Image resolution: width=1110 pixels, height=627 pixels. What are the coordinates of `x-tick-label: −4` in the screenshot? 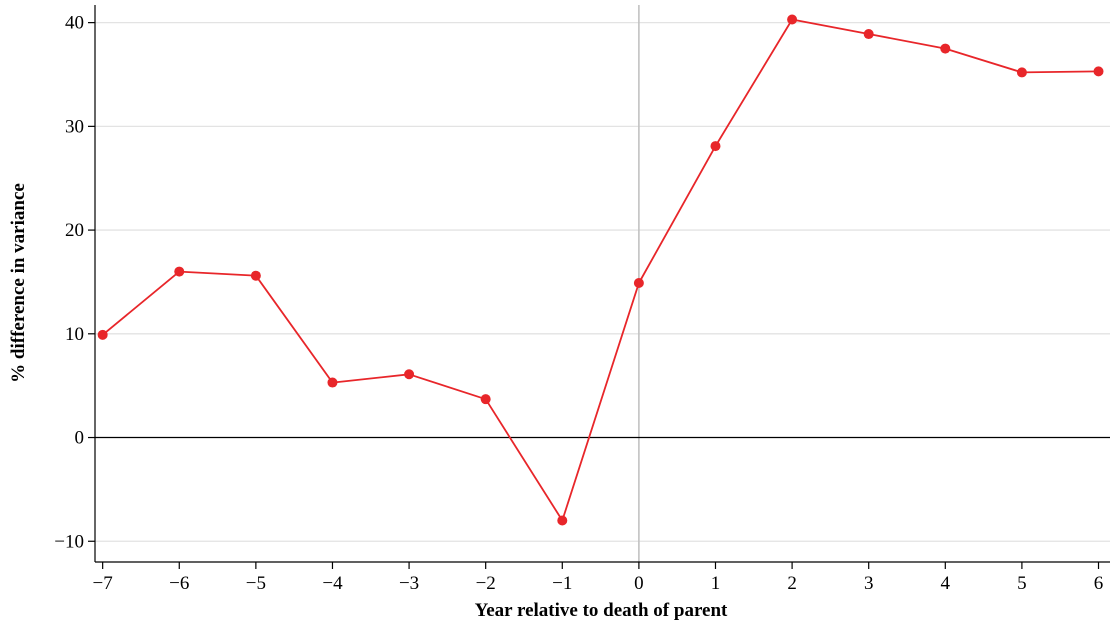 It's located at (332, 583).